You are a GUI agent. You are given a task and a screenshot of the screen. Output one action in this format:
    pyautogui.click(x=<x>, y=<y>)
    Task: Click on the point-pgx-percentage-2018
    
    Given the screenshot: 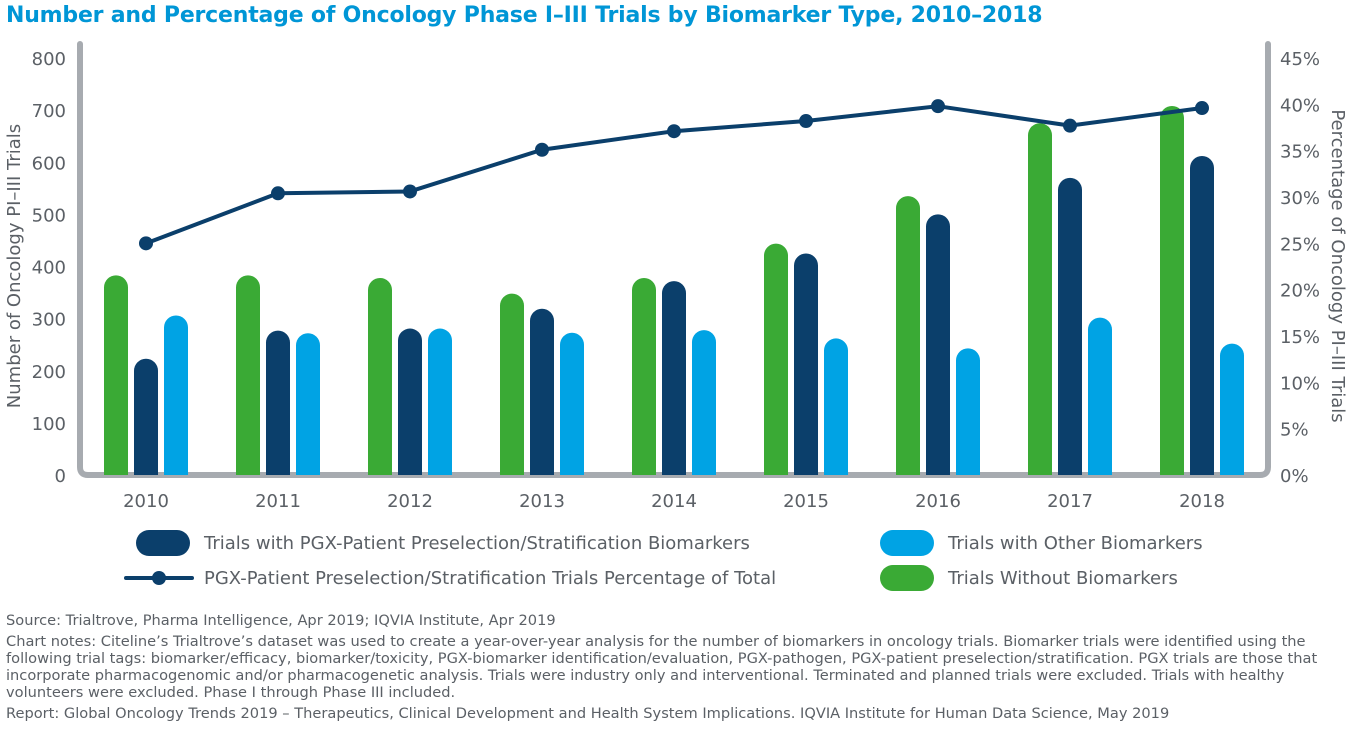 What is the action you would take?
    pyautogui.click(x=1202, y=108)
    